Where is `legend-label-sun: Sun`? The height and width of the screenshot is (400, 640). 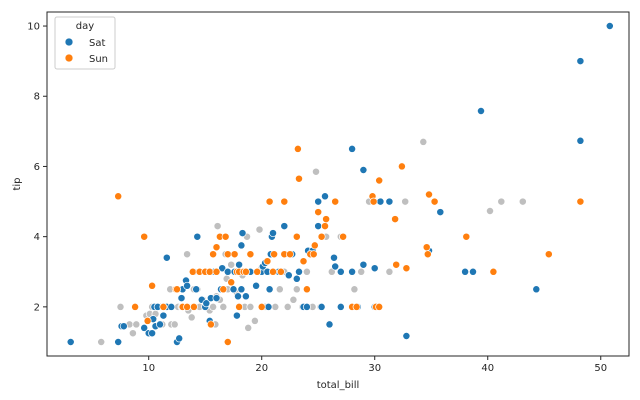
legend-label-sun: Sun is located at coordinates (98, 59).